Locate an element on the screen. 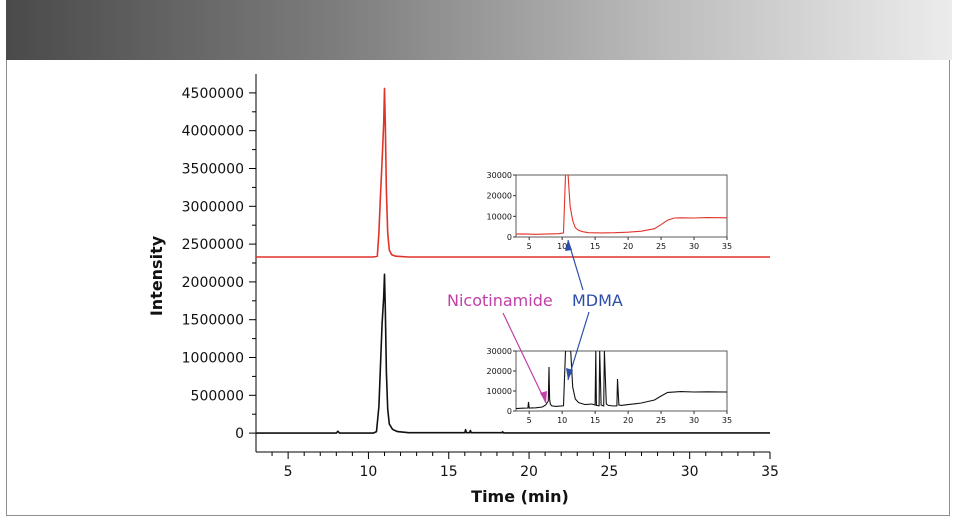  x-tick-group: 5 10 15 20 25 30 35 is located at coordinates (525, 466).